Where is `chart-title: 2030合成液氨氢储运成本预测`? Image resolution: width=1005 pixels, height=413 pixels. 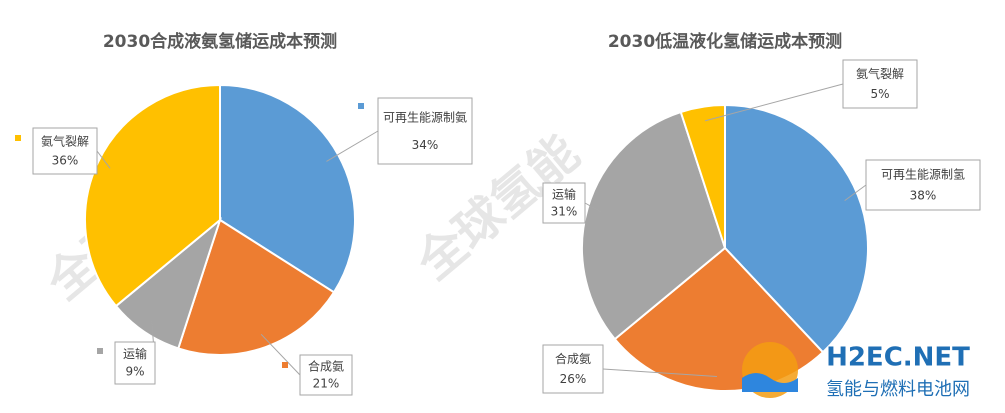 chart-title: 2030合成液氨氢储运成本预测 is located at coordinates (220, 41).